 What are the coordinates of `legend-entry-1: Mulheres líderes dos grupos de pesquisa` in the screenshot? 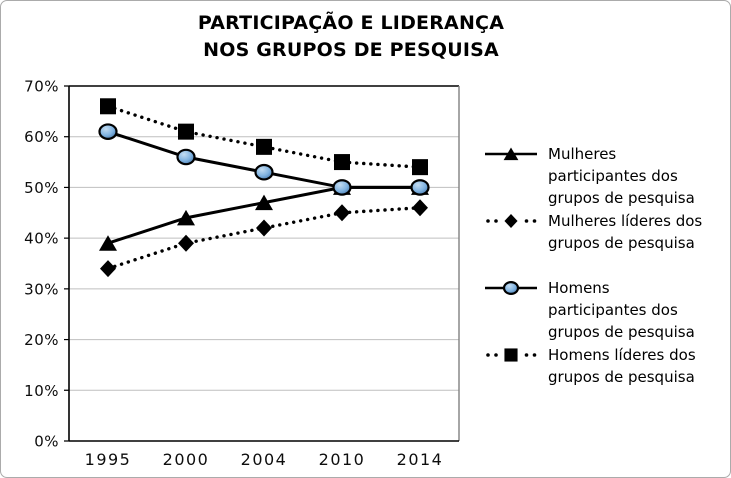 It's located at (607, 232).